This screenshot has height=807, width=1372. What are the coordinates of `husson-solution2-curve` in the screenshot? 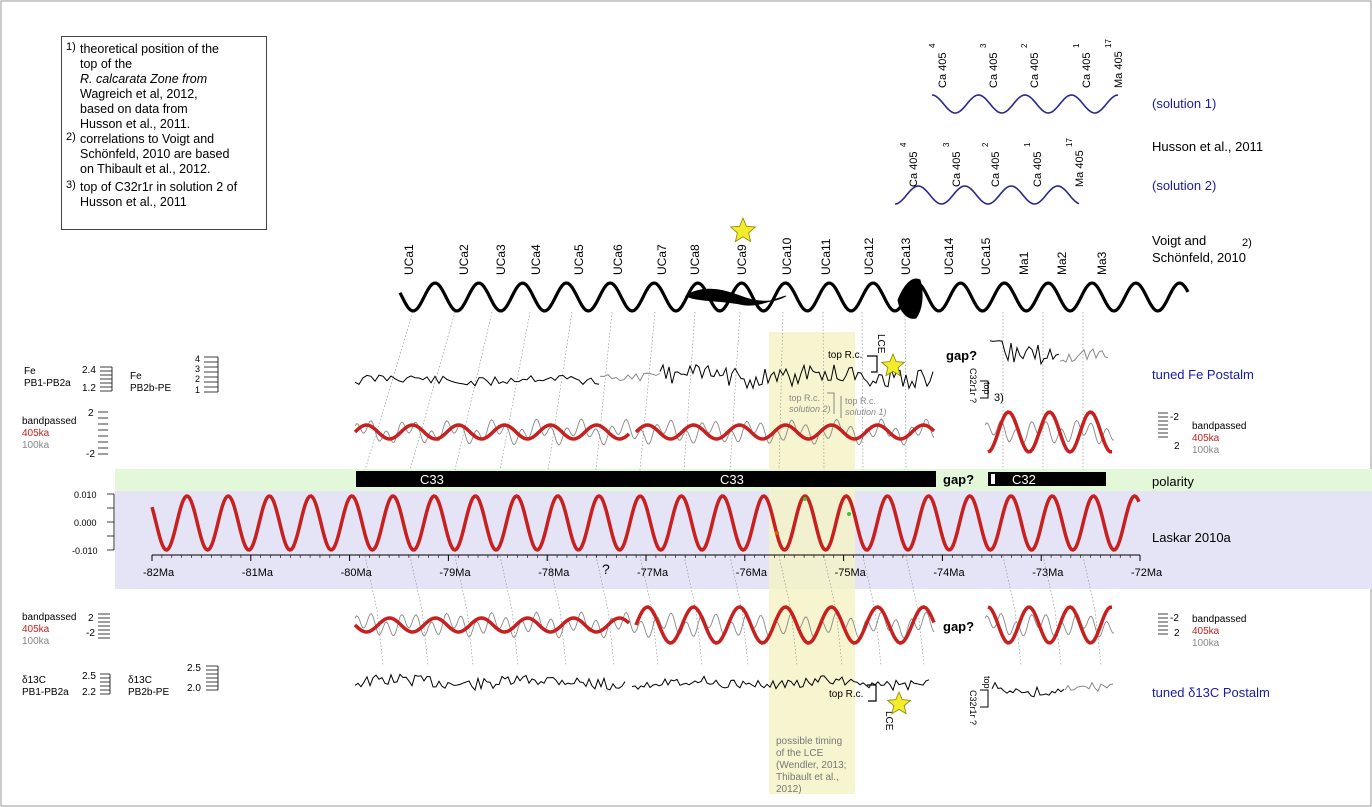 It's located at (987, 195).